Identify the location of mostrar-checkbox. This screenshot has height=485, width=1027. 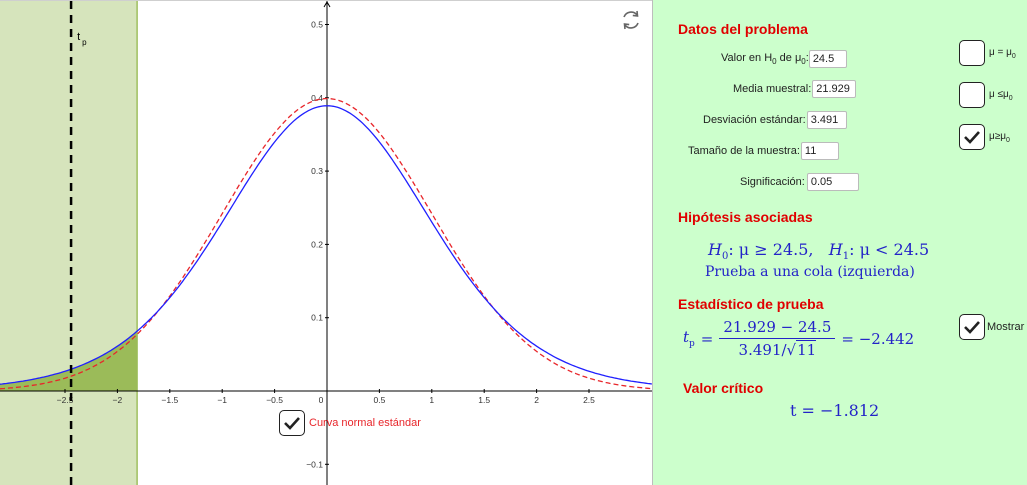
(972, 327).